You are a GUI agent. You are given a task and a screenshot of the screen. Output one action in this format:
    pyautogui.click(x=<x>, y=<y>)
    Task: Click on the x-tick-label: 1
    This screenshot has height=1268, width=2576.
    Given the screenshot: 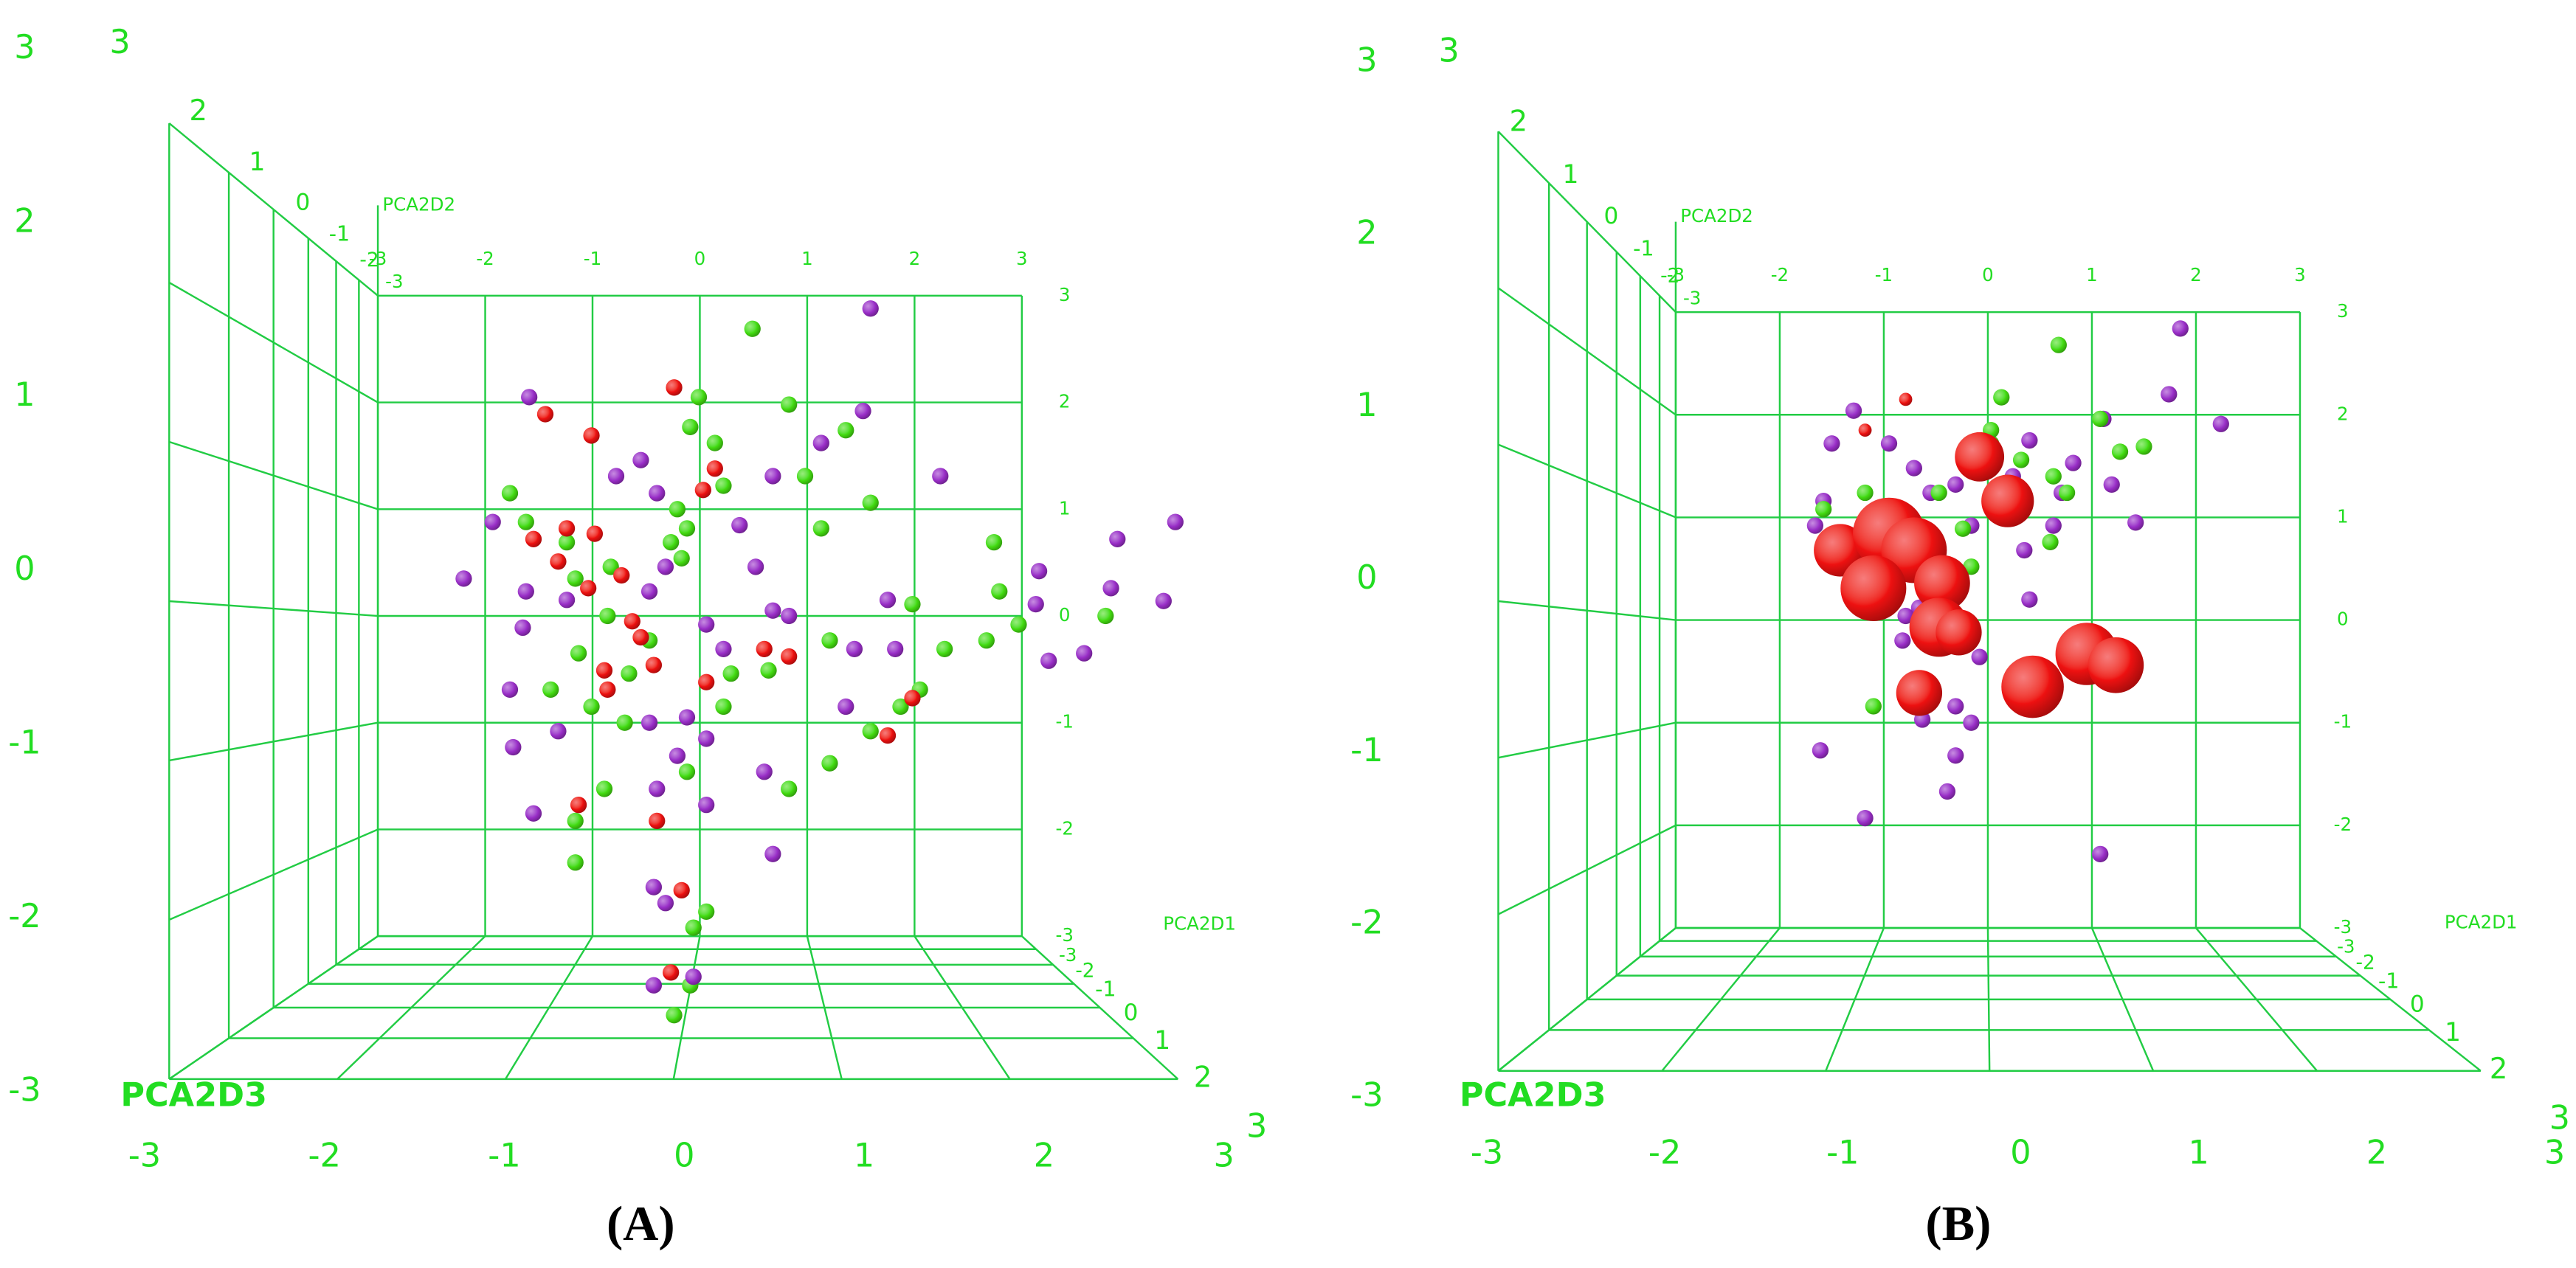 What is the action you would take?
    pyautogui.click(x=864, y=1156)
    